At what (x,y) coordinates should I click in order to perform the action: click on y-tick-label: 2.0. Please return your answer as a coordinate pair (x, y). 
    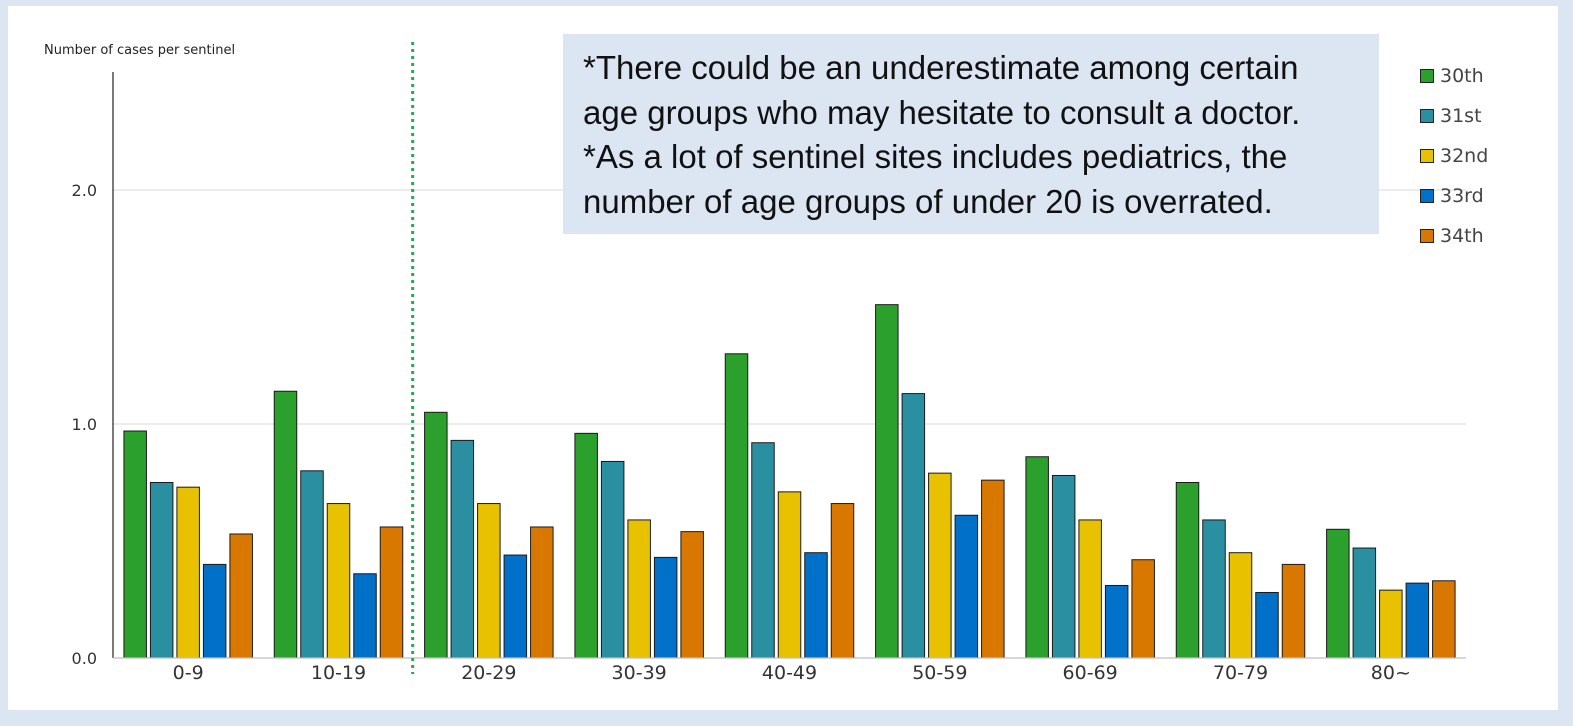
    Looking at the image, I should click on (84, 190).